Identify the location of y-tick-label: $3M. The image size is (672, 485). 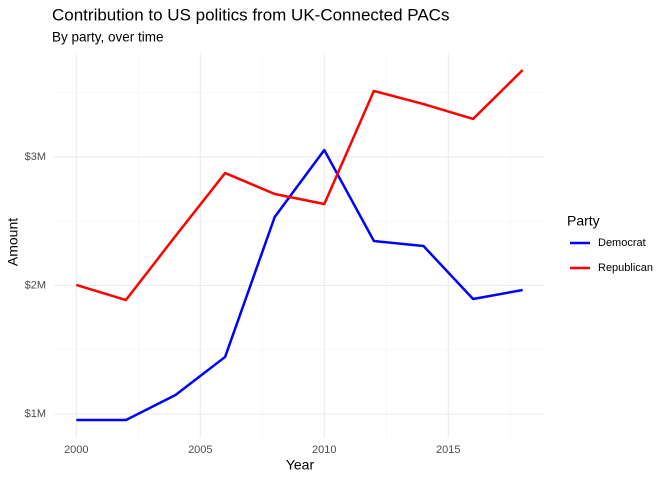
(35, 157).